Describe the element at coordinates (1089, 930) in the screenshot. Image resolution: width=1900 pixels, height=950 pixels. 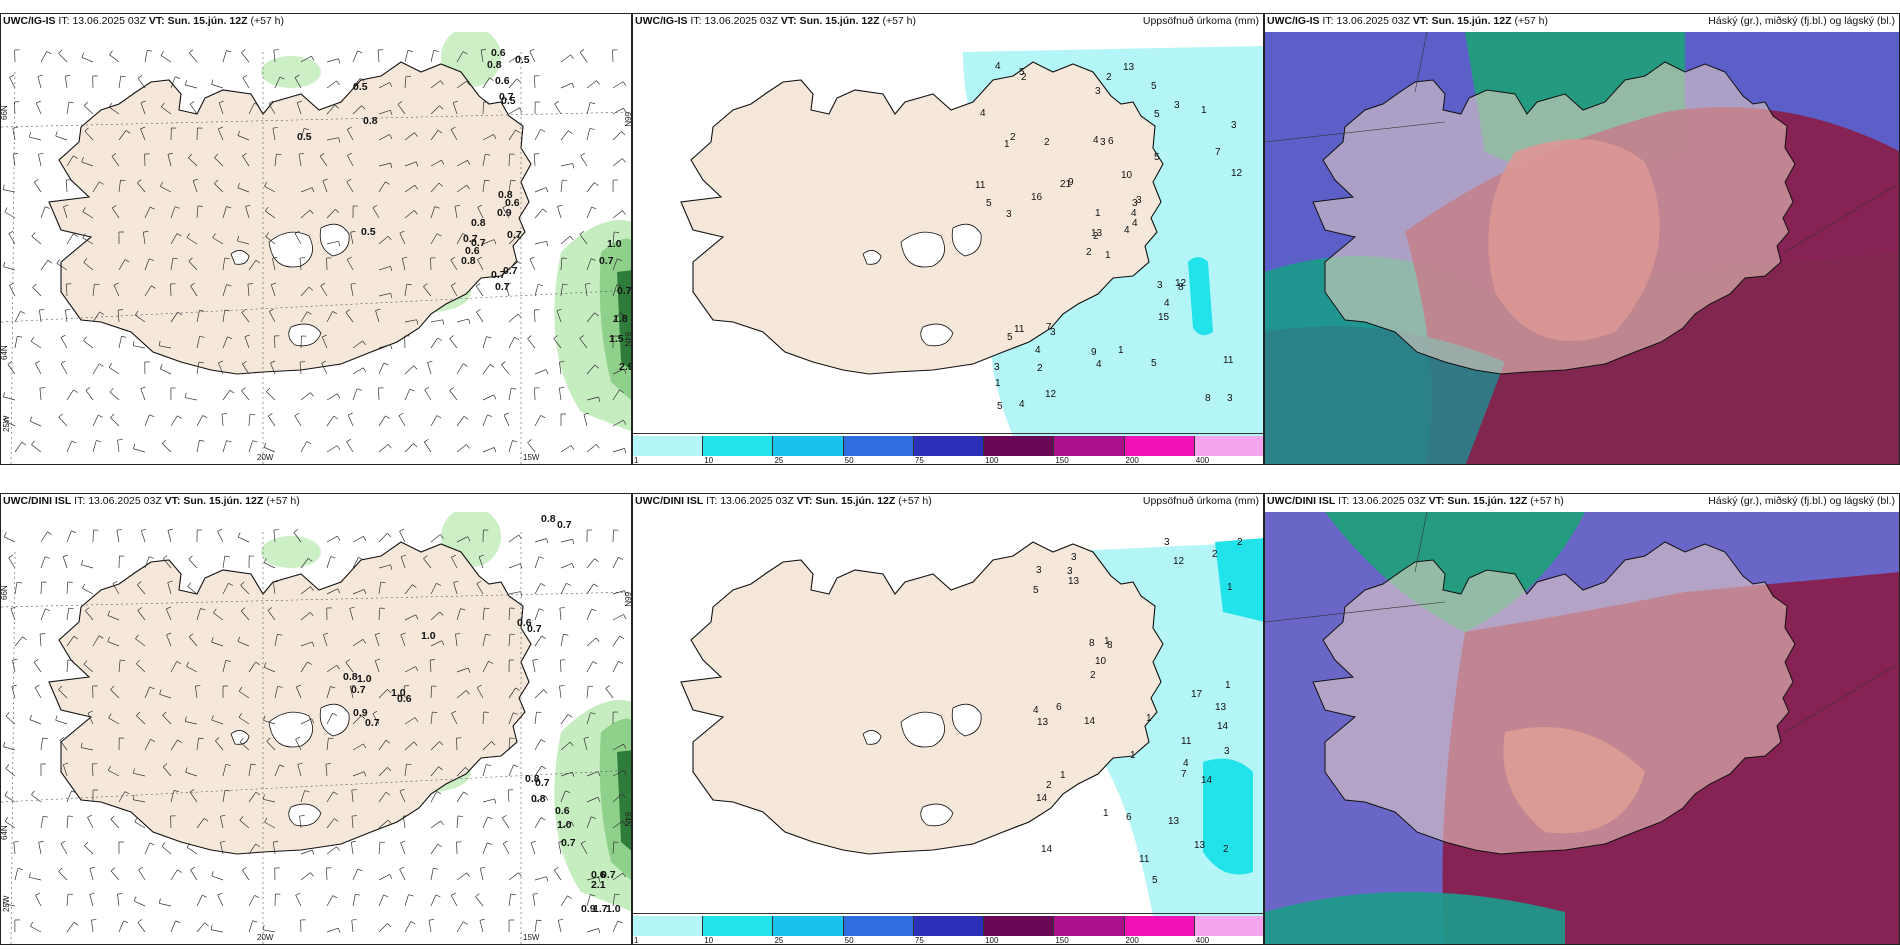
I see `colorbar-segment: 150` at that location.